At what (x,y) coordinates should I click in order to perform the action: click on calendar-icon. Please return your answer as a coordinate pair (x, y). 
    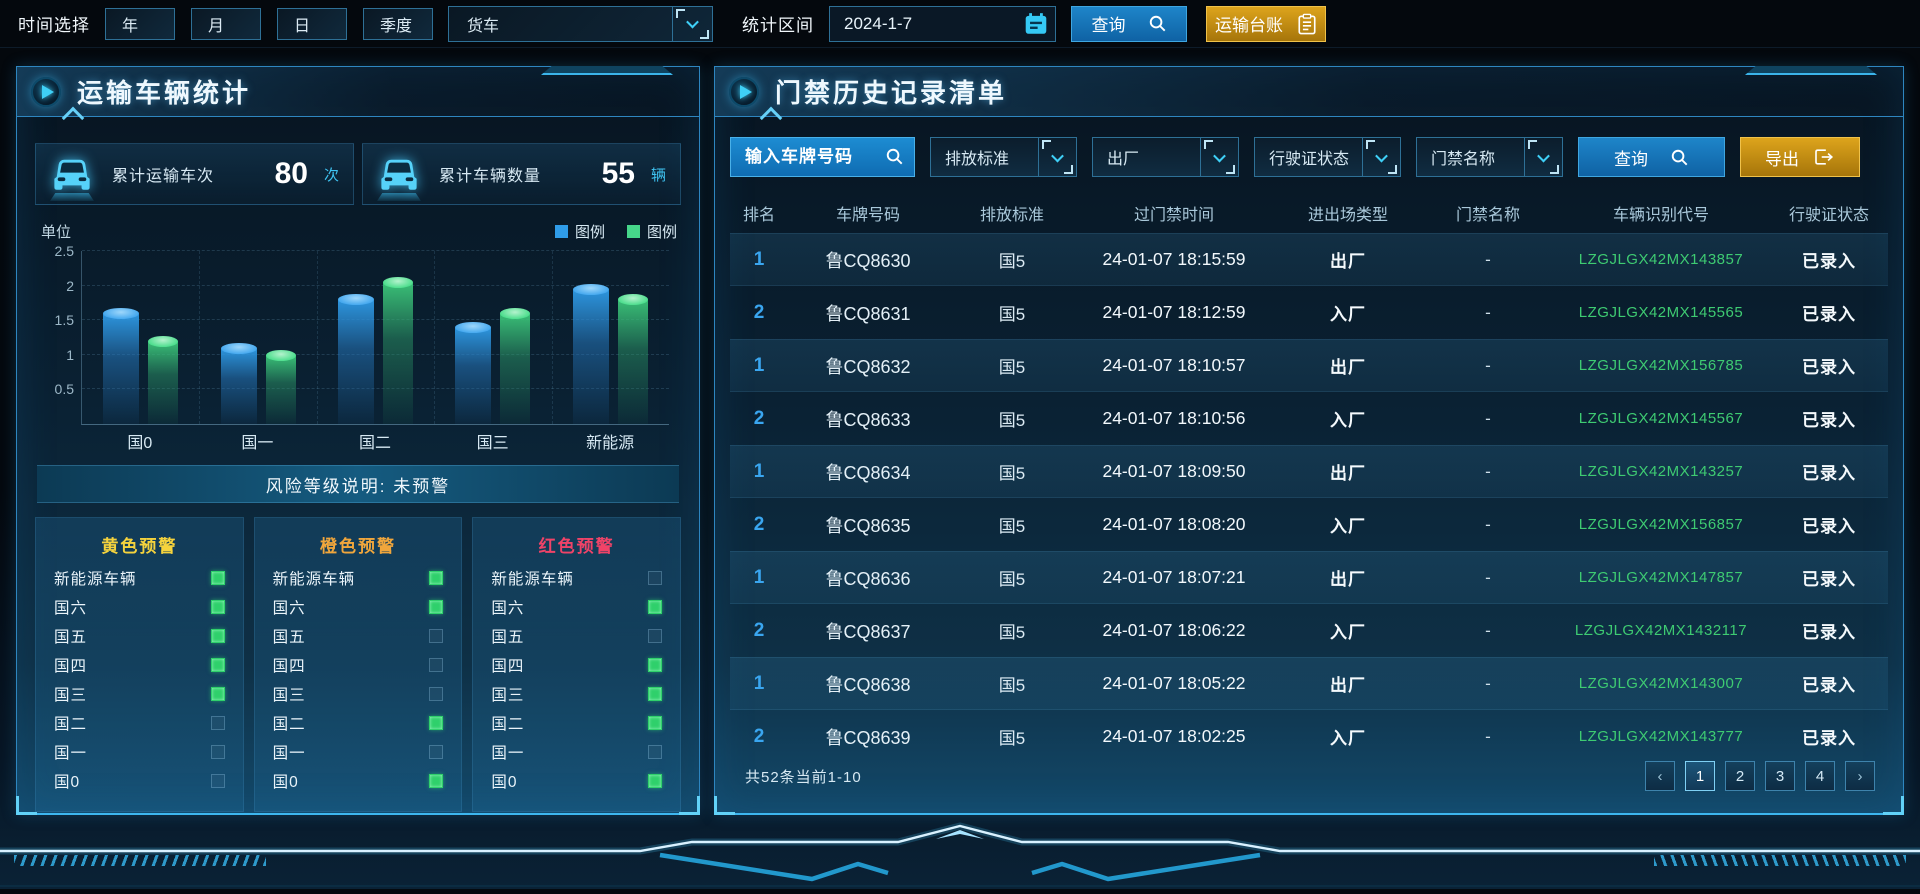
    Looking at the image, I should click on (1036, 24).